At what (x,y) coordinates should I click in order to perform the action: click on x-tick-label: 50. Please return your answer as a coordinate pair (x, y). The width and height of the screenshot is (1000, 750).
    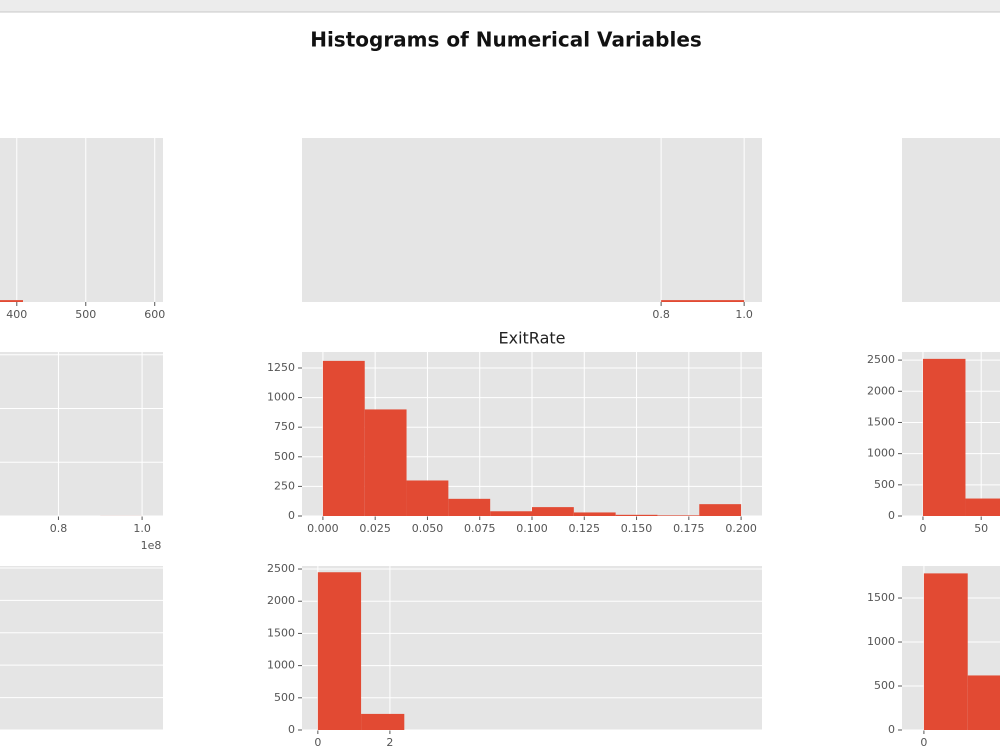
    Looking at the image, I should click on (981, 528).